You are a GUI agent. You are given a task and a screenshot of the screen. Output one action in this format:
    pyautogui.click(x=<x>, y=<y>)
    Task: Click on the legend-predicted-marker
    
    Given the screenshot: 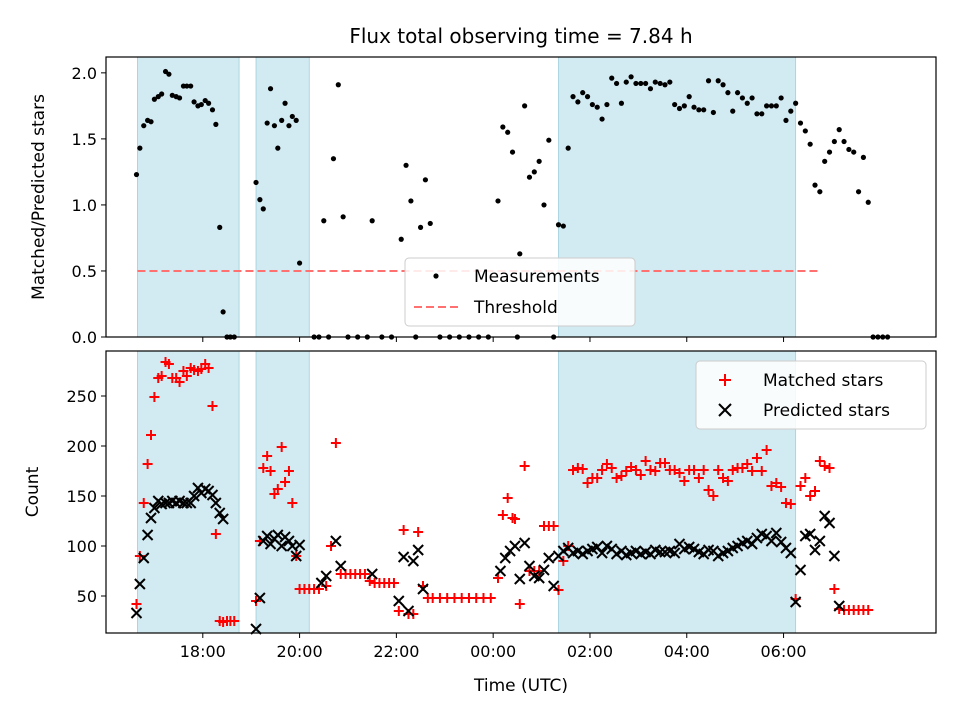 What is the action you would take?
    pyautogui.click(x=725, y=410)
    